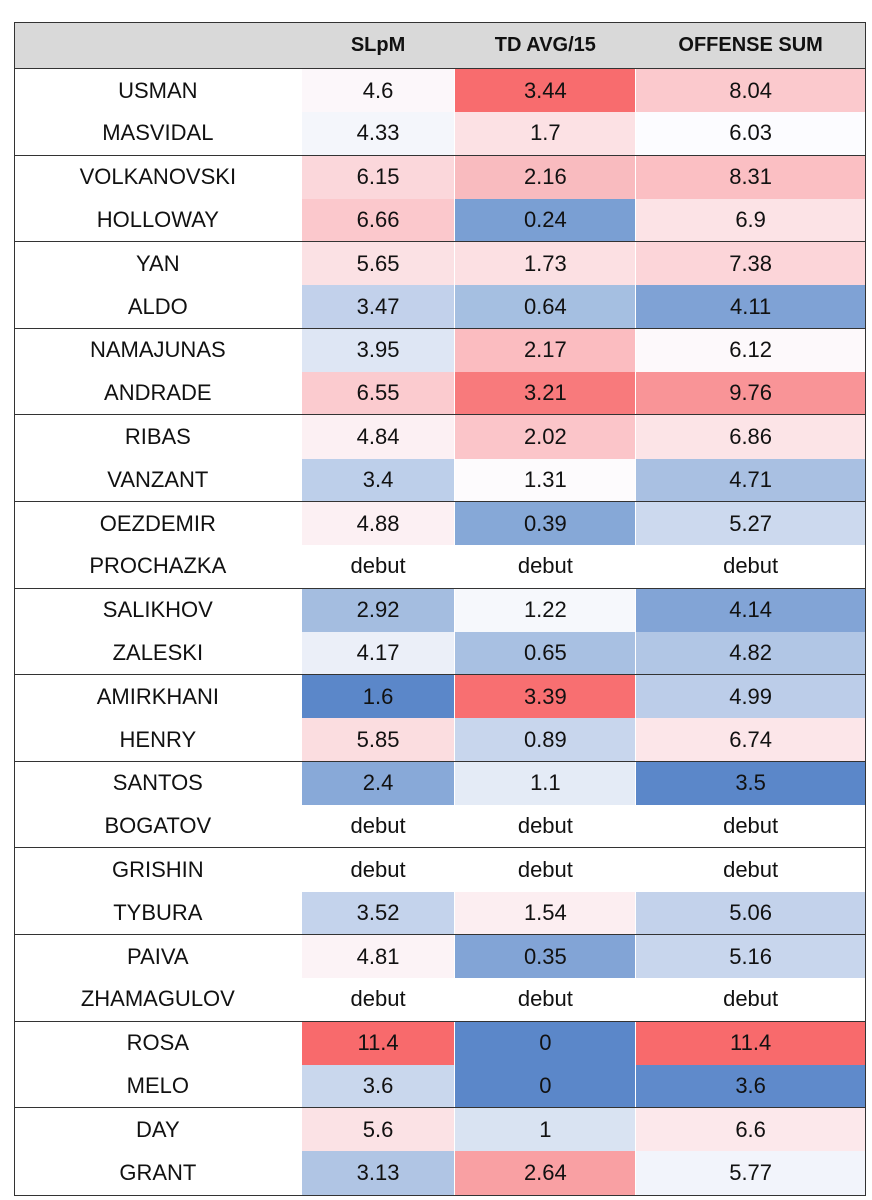  What do you see at coordinates (545, 566) in the screenshot?
I see `td-avg-value: debut` at bounding box center [545, 566].